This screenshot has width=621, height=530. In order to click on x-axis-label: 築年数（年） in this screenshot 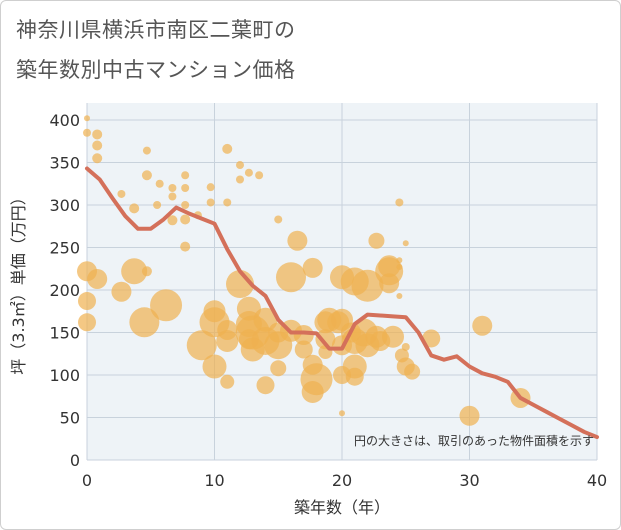, I will do `click(342, 507)`.